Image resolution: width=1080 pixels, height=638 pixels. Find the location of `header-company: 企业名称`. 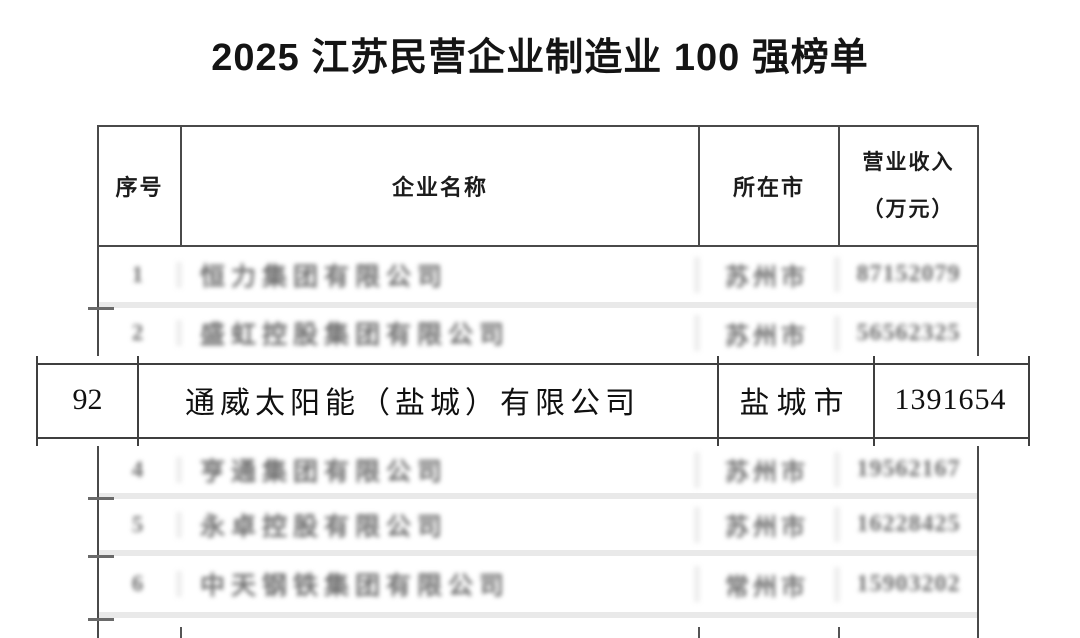

header-company: 企业名称 is located at coordinates (441, 186).